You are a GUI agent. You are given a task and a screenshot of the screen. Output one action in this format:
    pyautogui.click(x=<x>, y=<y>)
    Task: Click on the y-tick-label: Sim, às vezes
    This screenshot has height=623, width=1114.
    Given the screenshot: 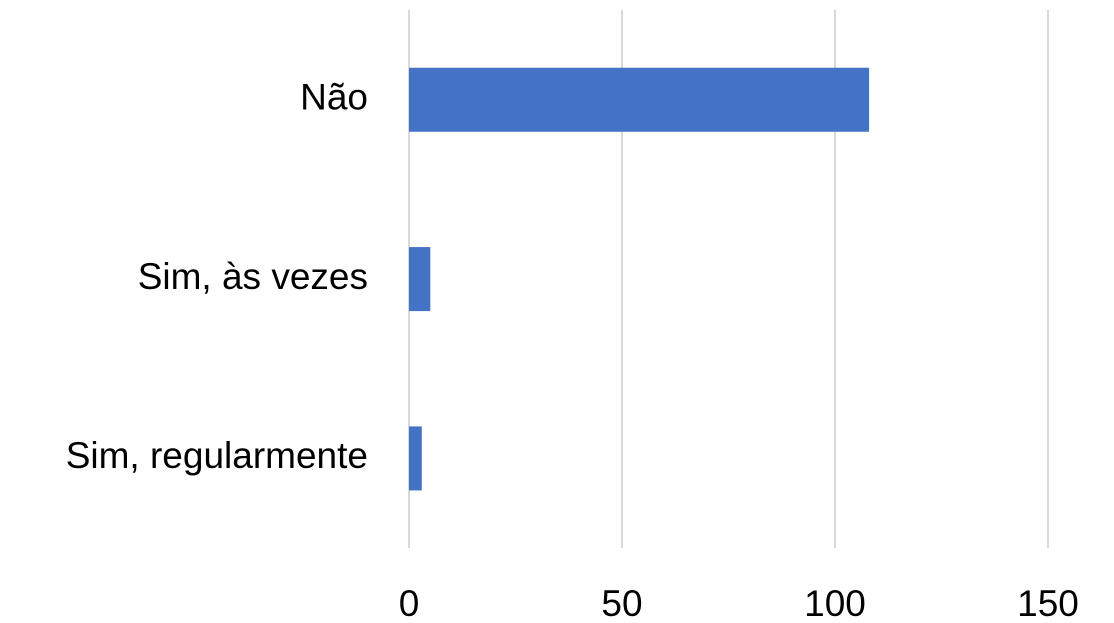 What is the action you would take?
    pyautogui.click(x=253, y=276)
    